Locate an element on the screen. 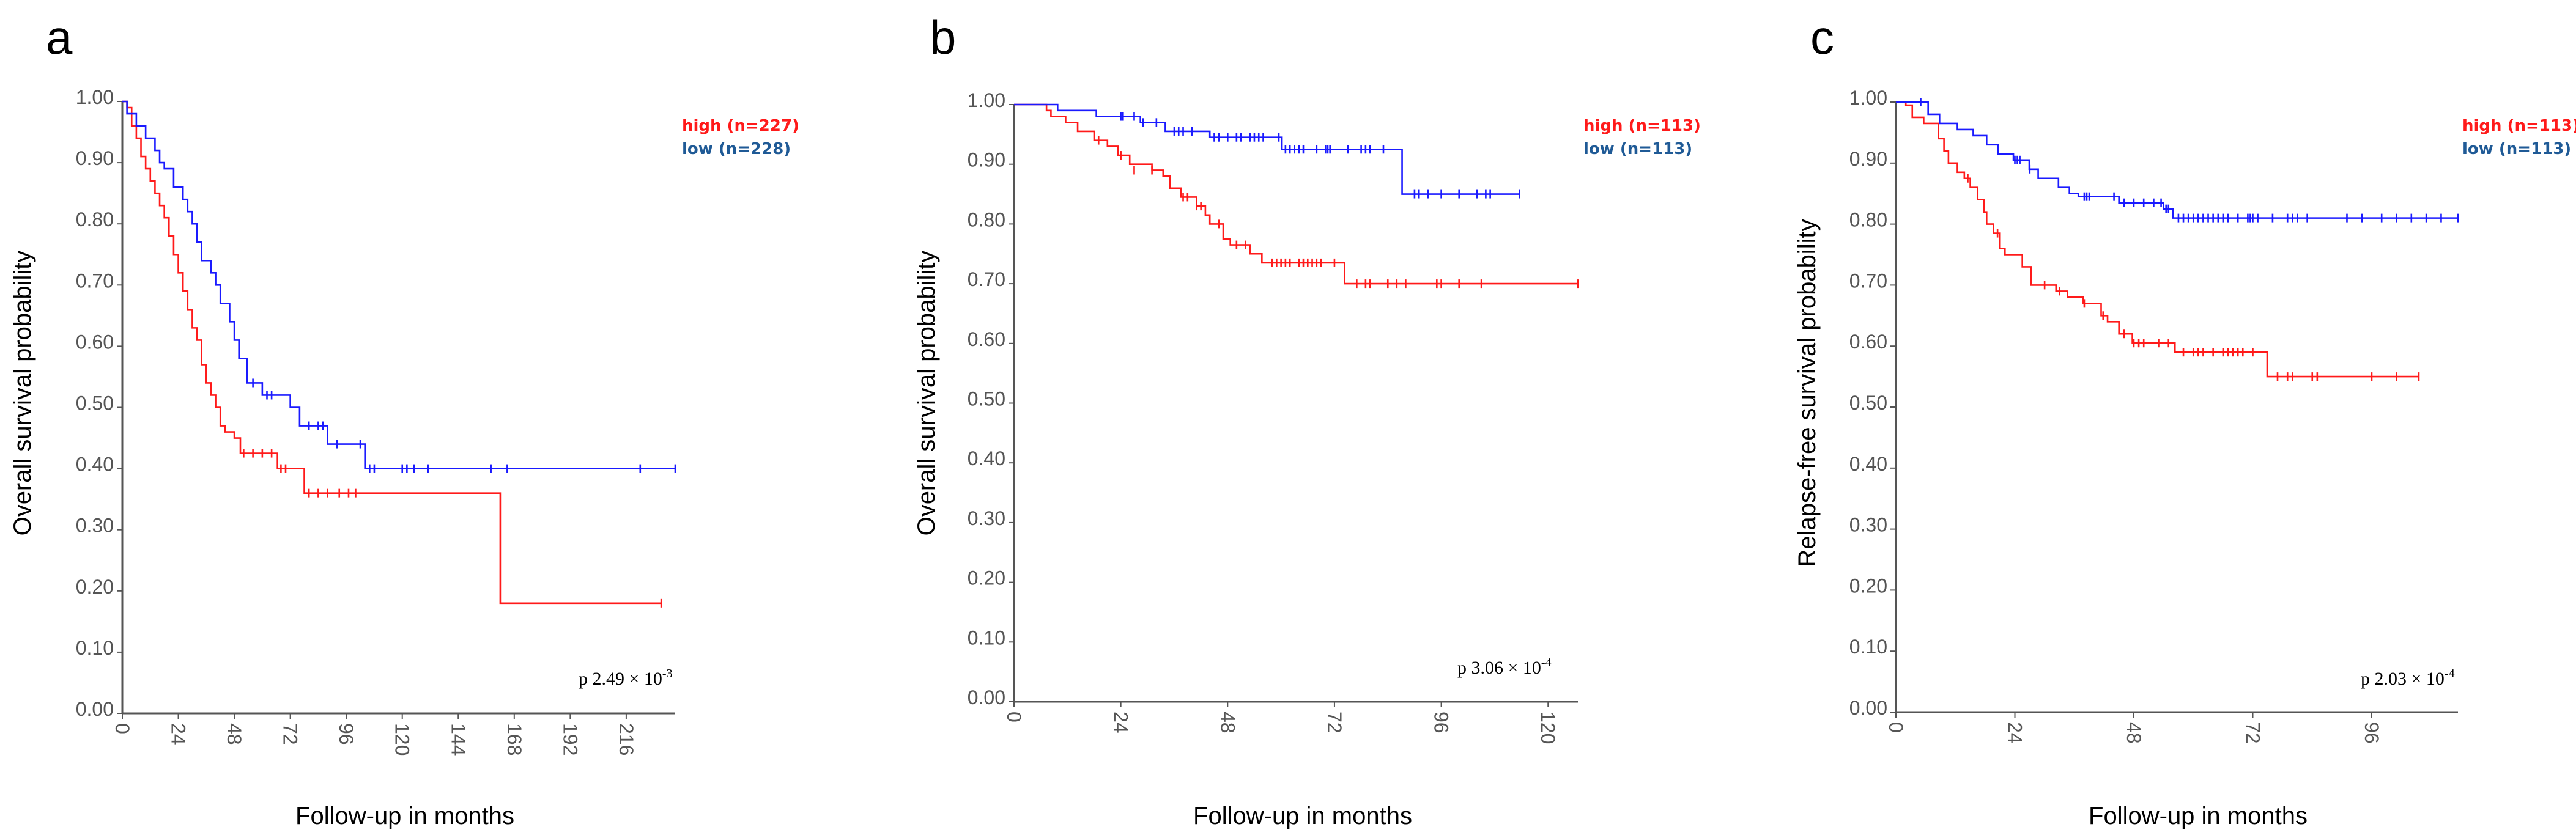 Image resolution: width=2576 pixels, height=835 pixels. x-tick-label: 192 is located at coordinates (570, 739).